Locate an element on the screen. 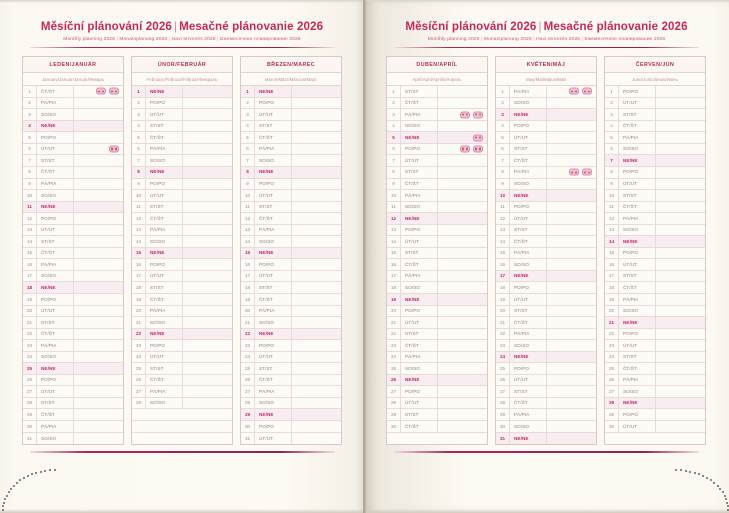 The image size is (729, 513). day-row: 6 PO/PO is located at coordinates (437, 149).